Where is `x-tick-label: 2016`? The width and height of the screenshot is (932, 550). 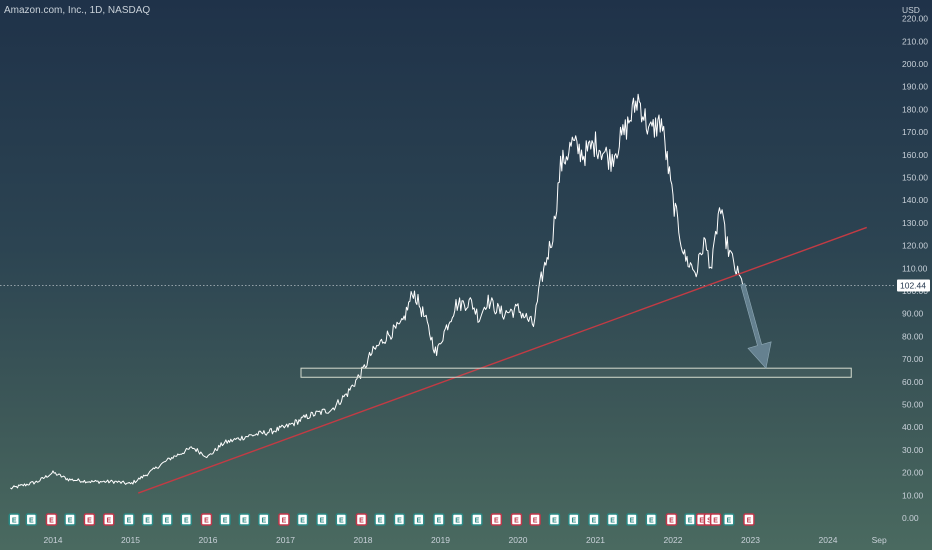
x-tick-label: 2016 is located at coordinates (208, 540).